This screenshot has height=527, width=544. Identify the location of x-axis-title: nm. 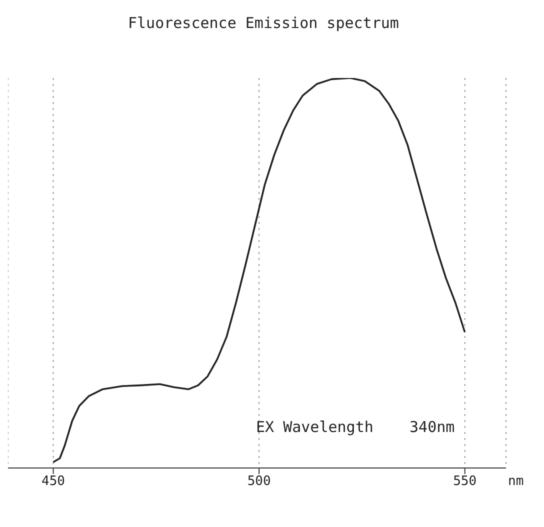
(516, 481).